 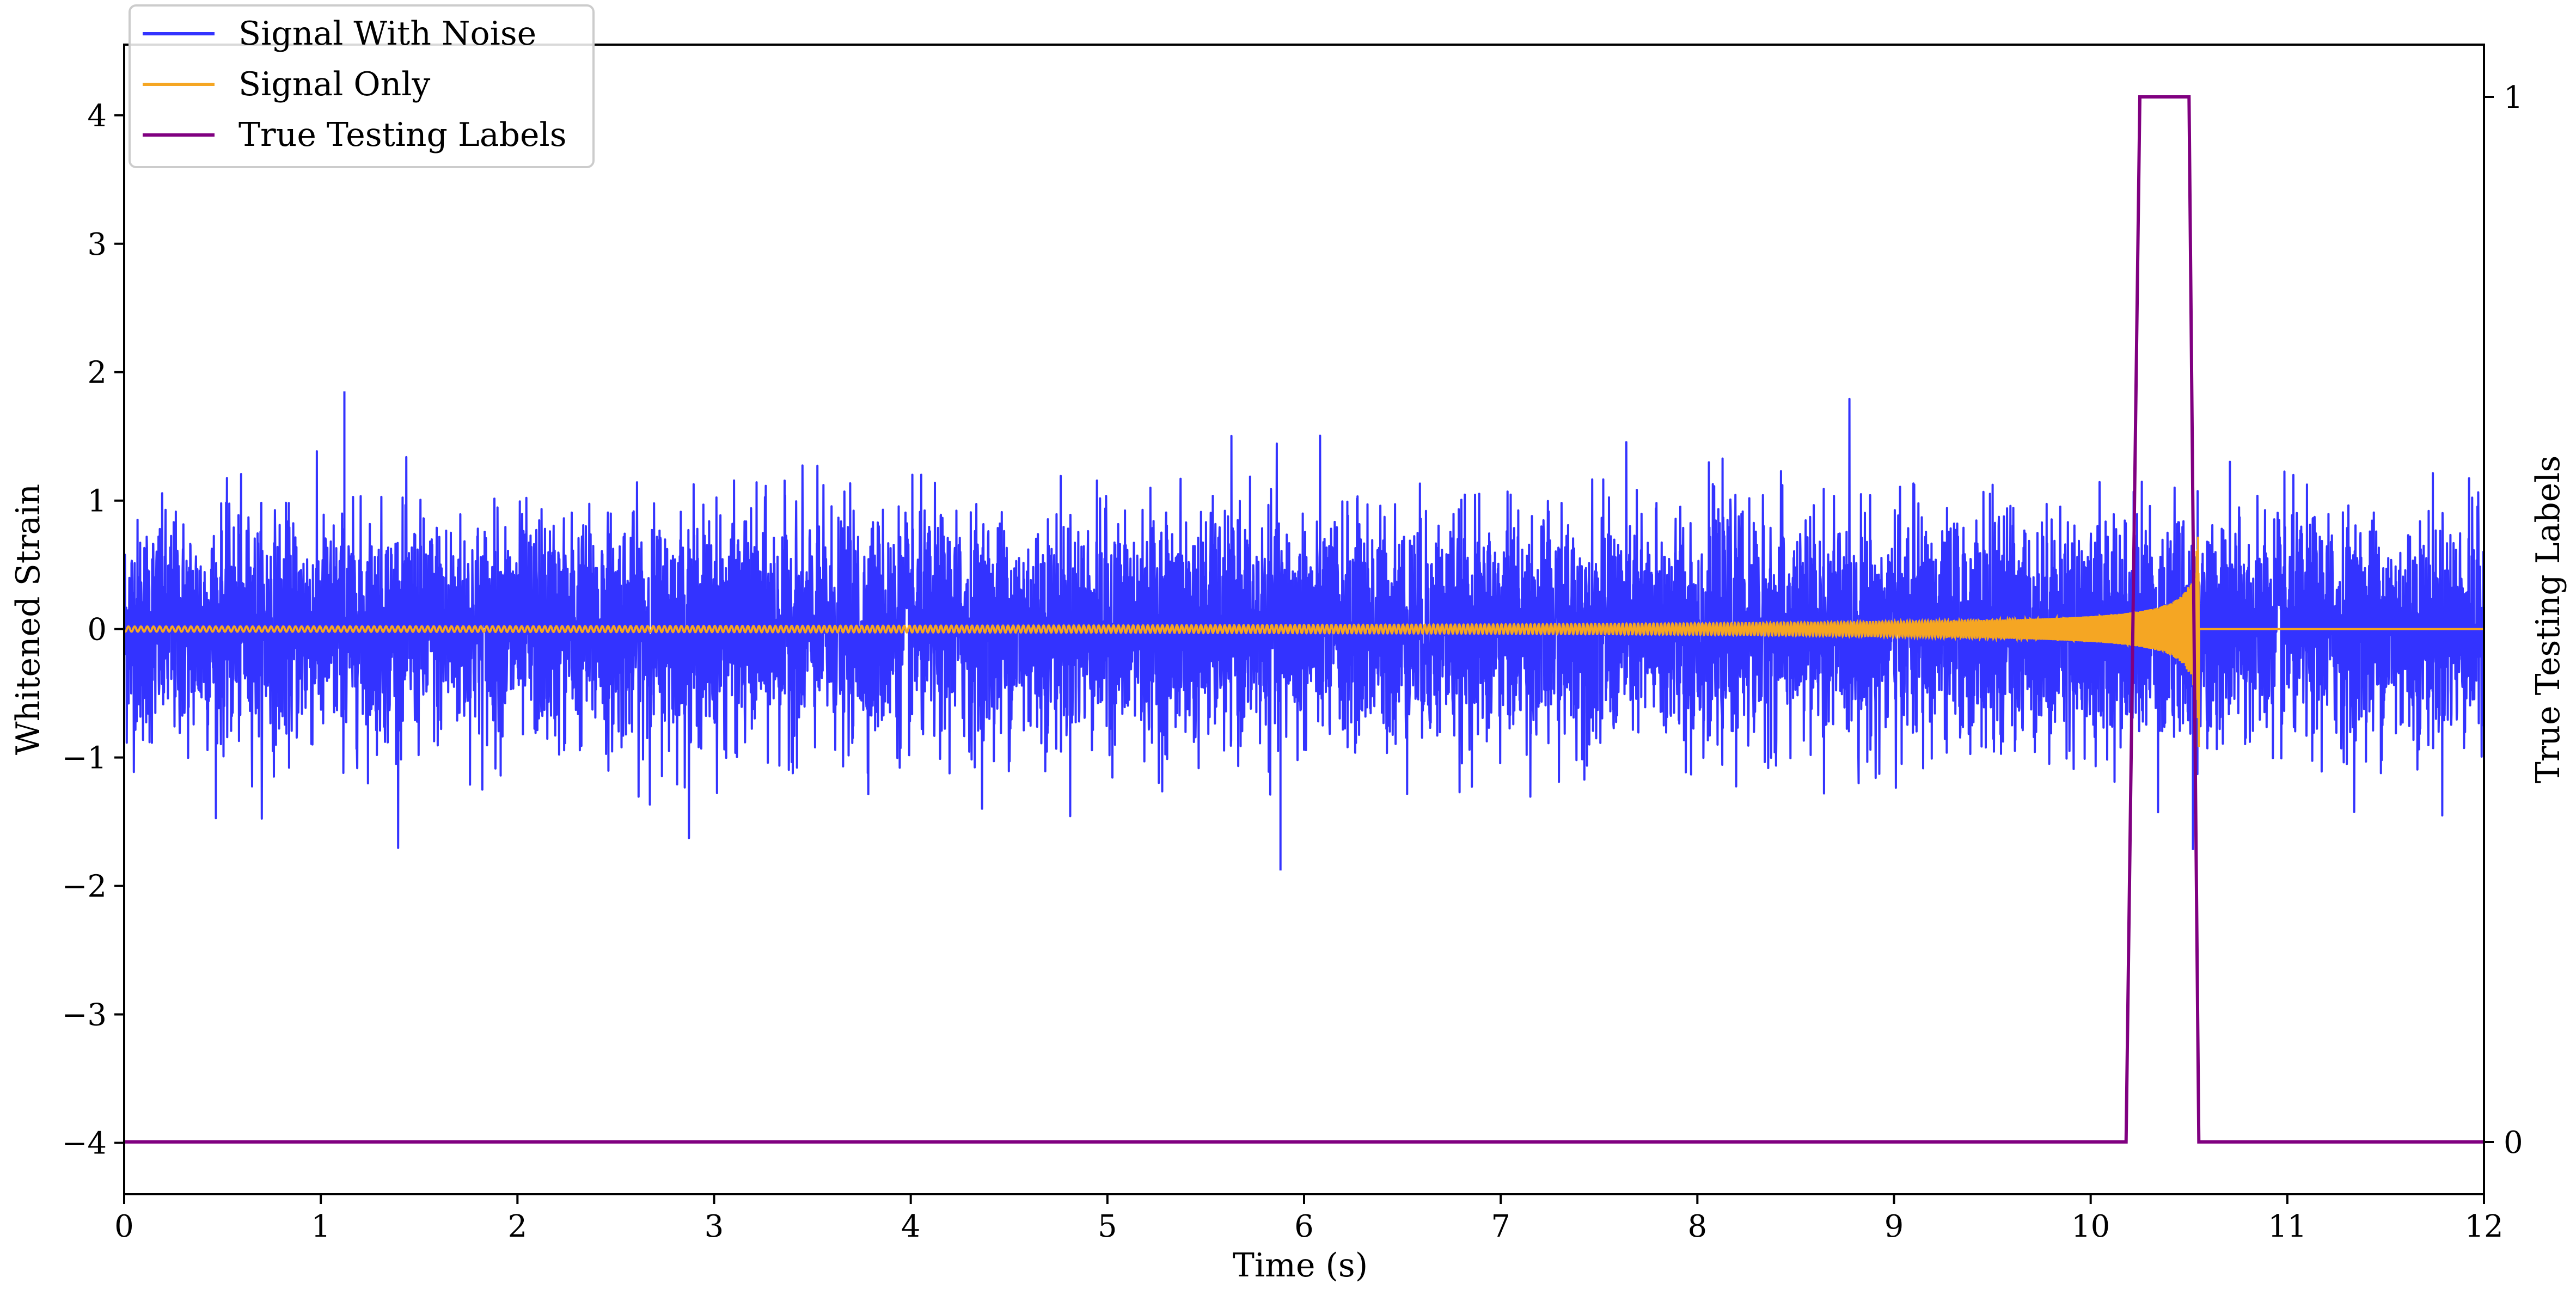 I want to click on x-axis-title: Time (s), so click(x=1300, y=1265).